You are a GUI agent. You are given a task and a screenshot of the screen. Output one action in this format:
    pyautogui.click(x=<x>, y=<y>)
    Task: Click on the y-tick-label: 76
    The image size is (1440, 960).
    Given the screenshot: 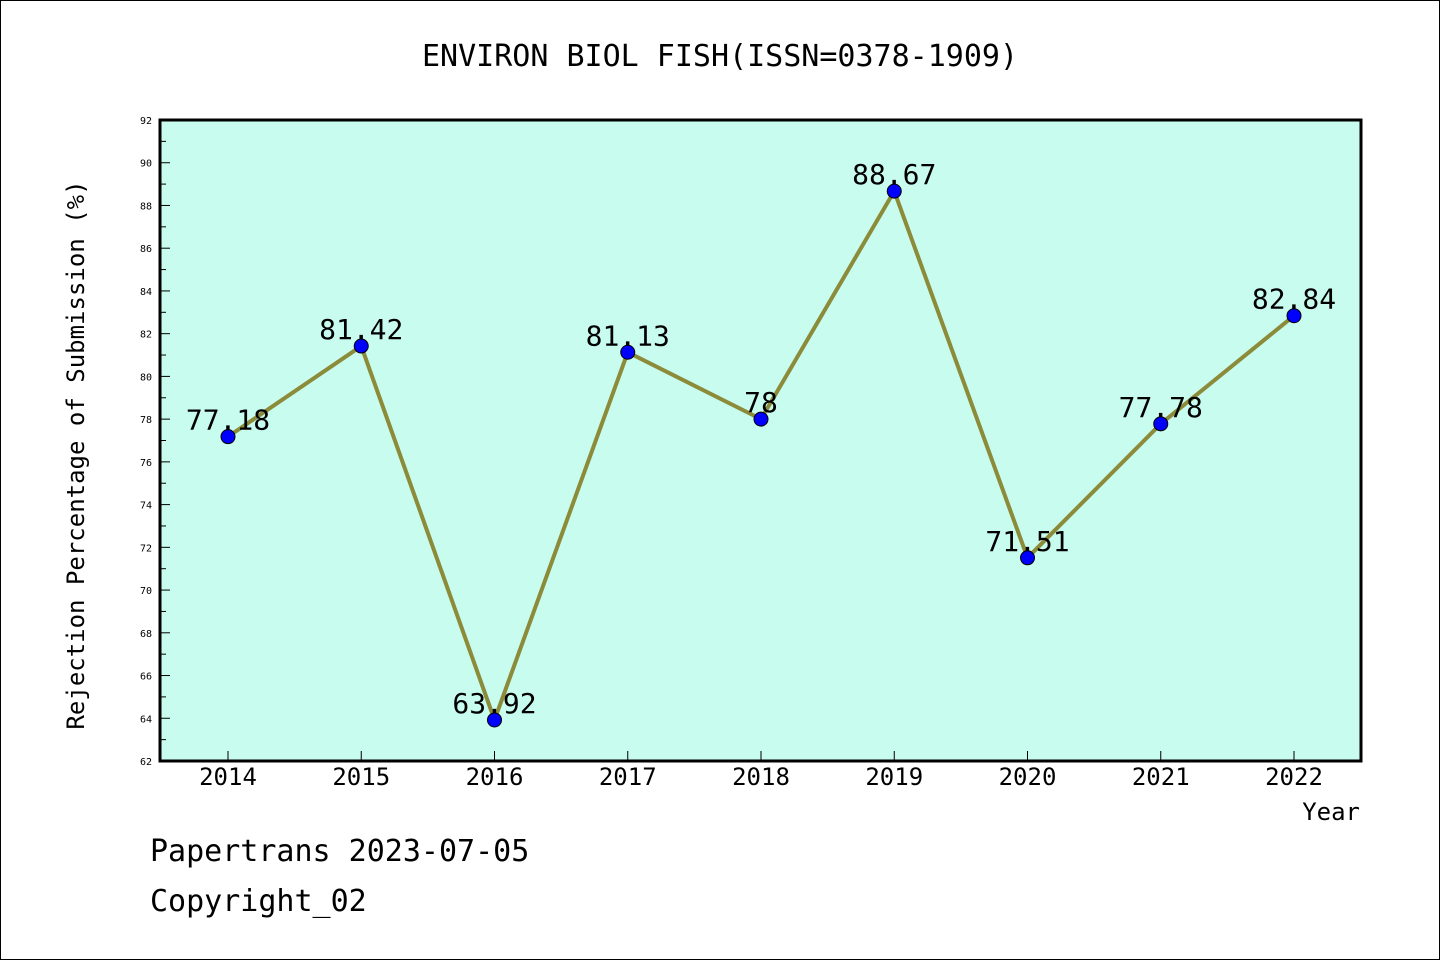 What is the action you would take?
    pyautogui.click(x=146, y=463)
    